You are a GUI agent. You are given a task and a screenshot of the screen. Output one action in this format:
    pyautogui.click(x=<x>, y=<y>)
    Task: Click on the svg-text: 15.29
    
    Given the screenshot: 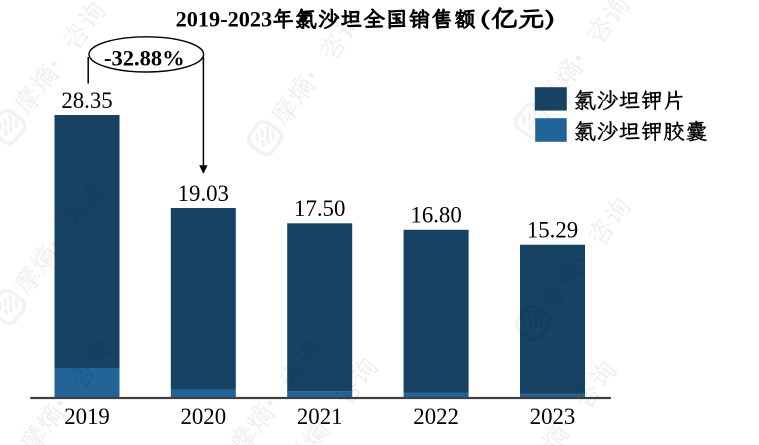 What is the action you would take?
    pyautogui.click(x=552, y=230)
    